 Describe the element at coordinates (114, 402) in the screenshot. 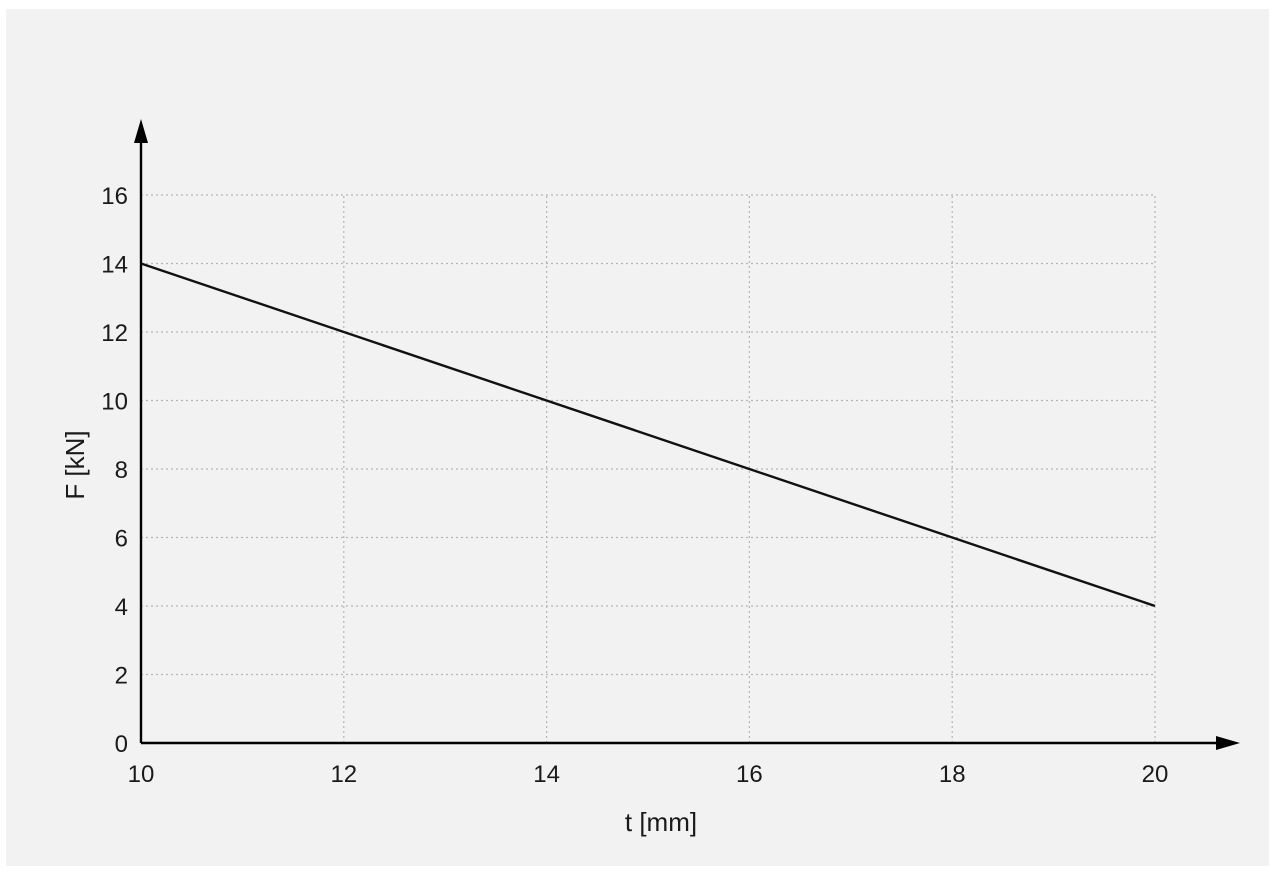

I see `y-tick-label-10: 10` at that location.